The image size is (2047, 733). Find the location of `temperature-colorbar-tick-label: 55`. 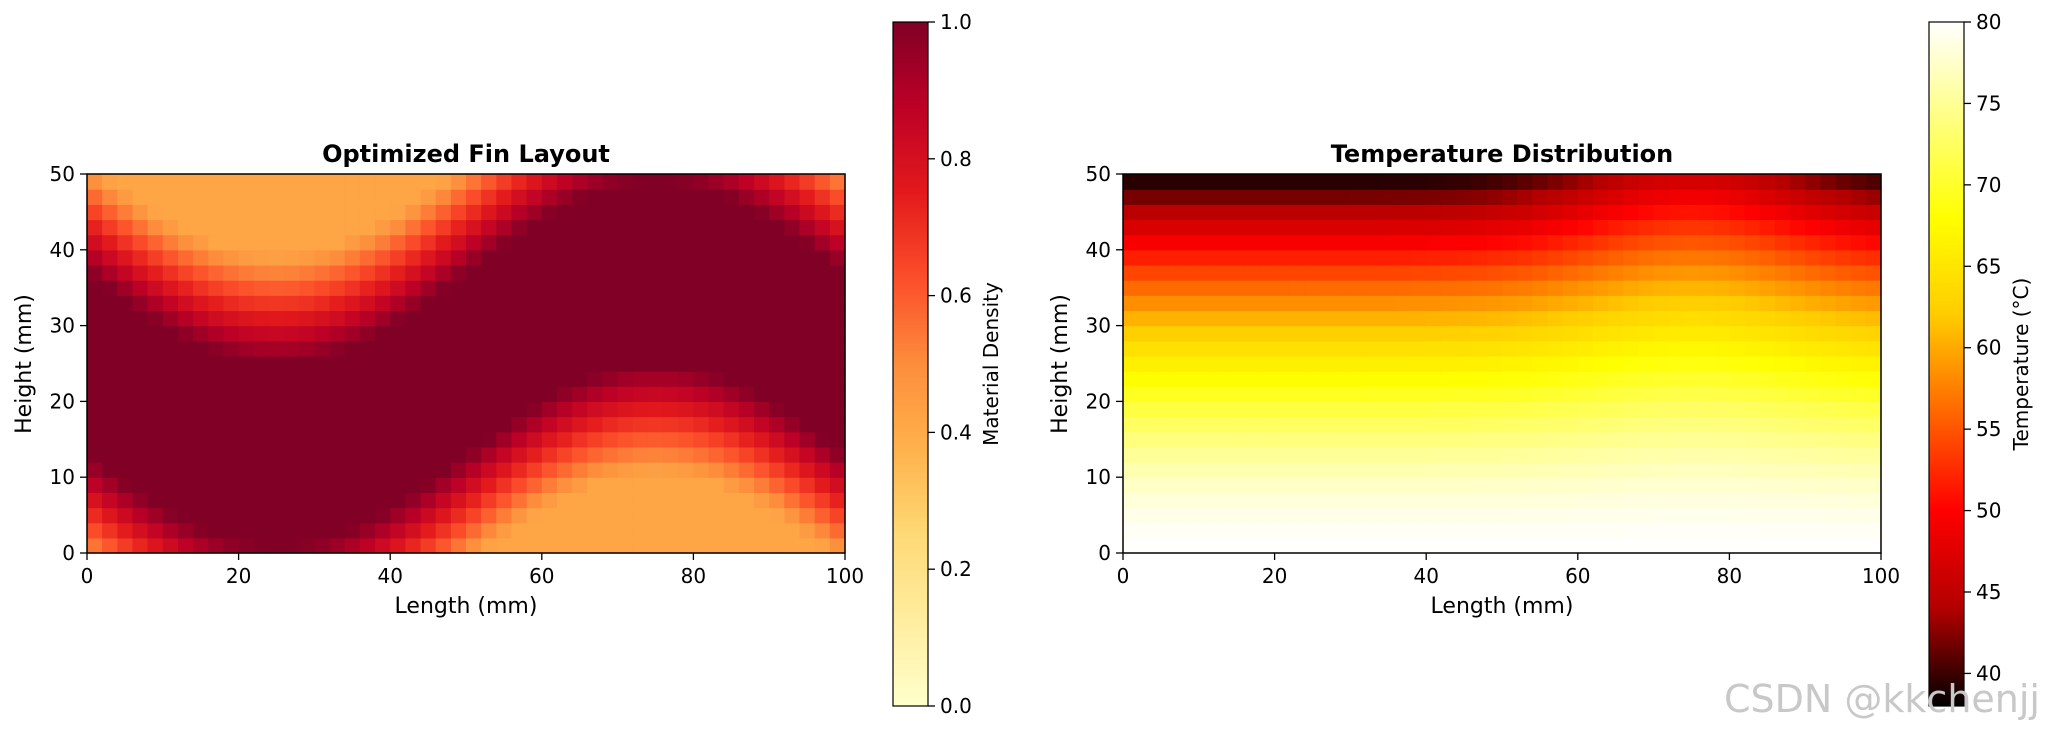

temperature-colorbar-tick-label: 55 is located at coordinates (1988, 429).